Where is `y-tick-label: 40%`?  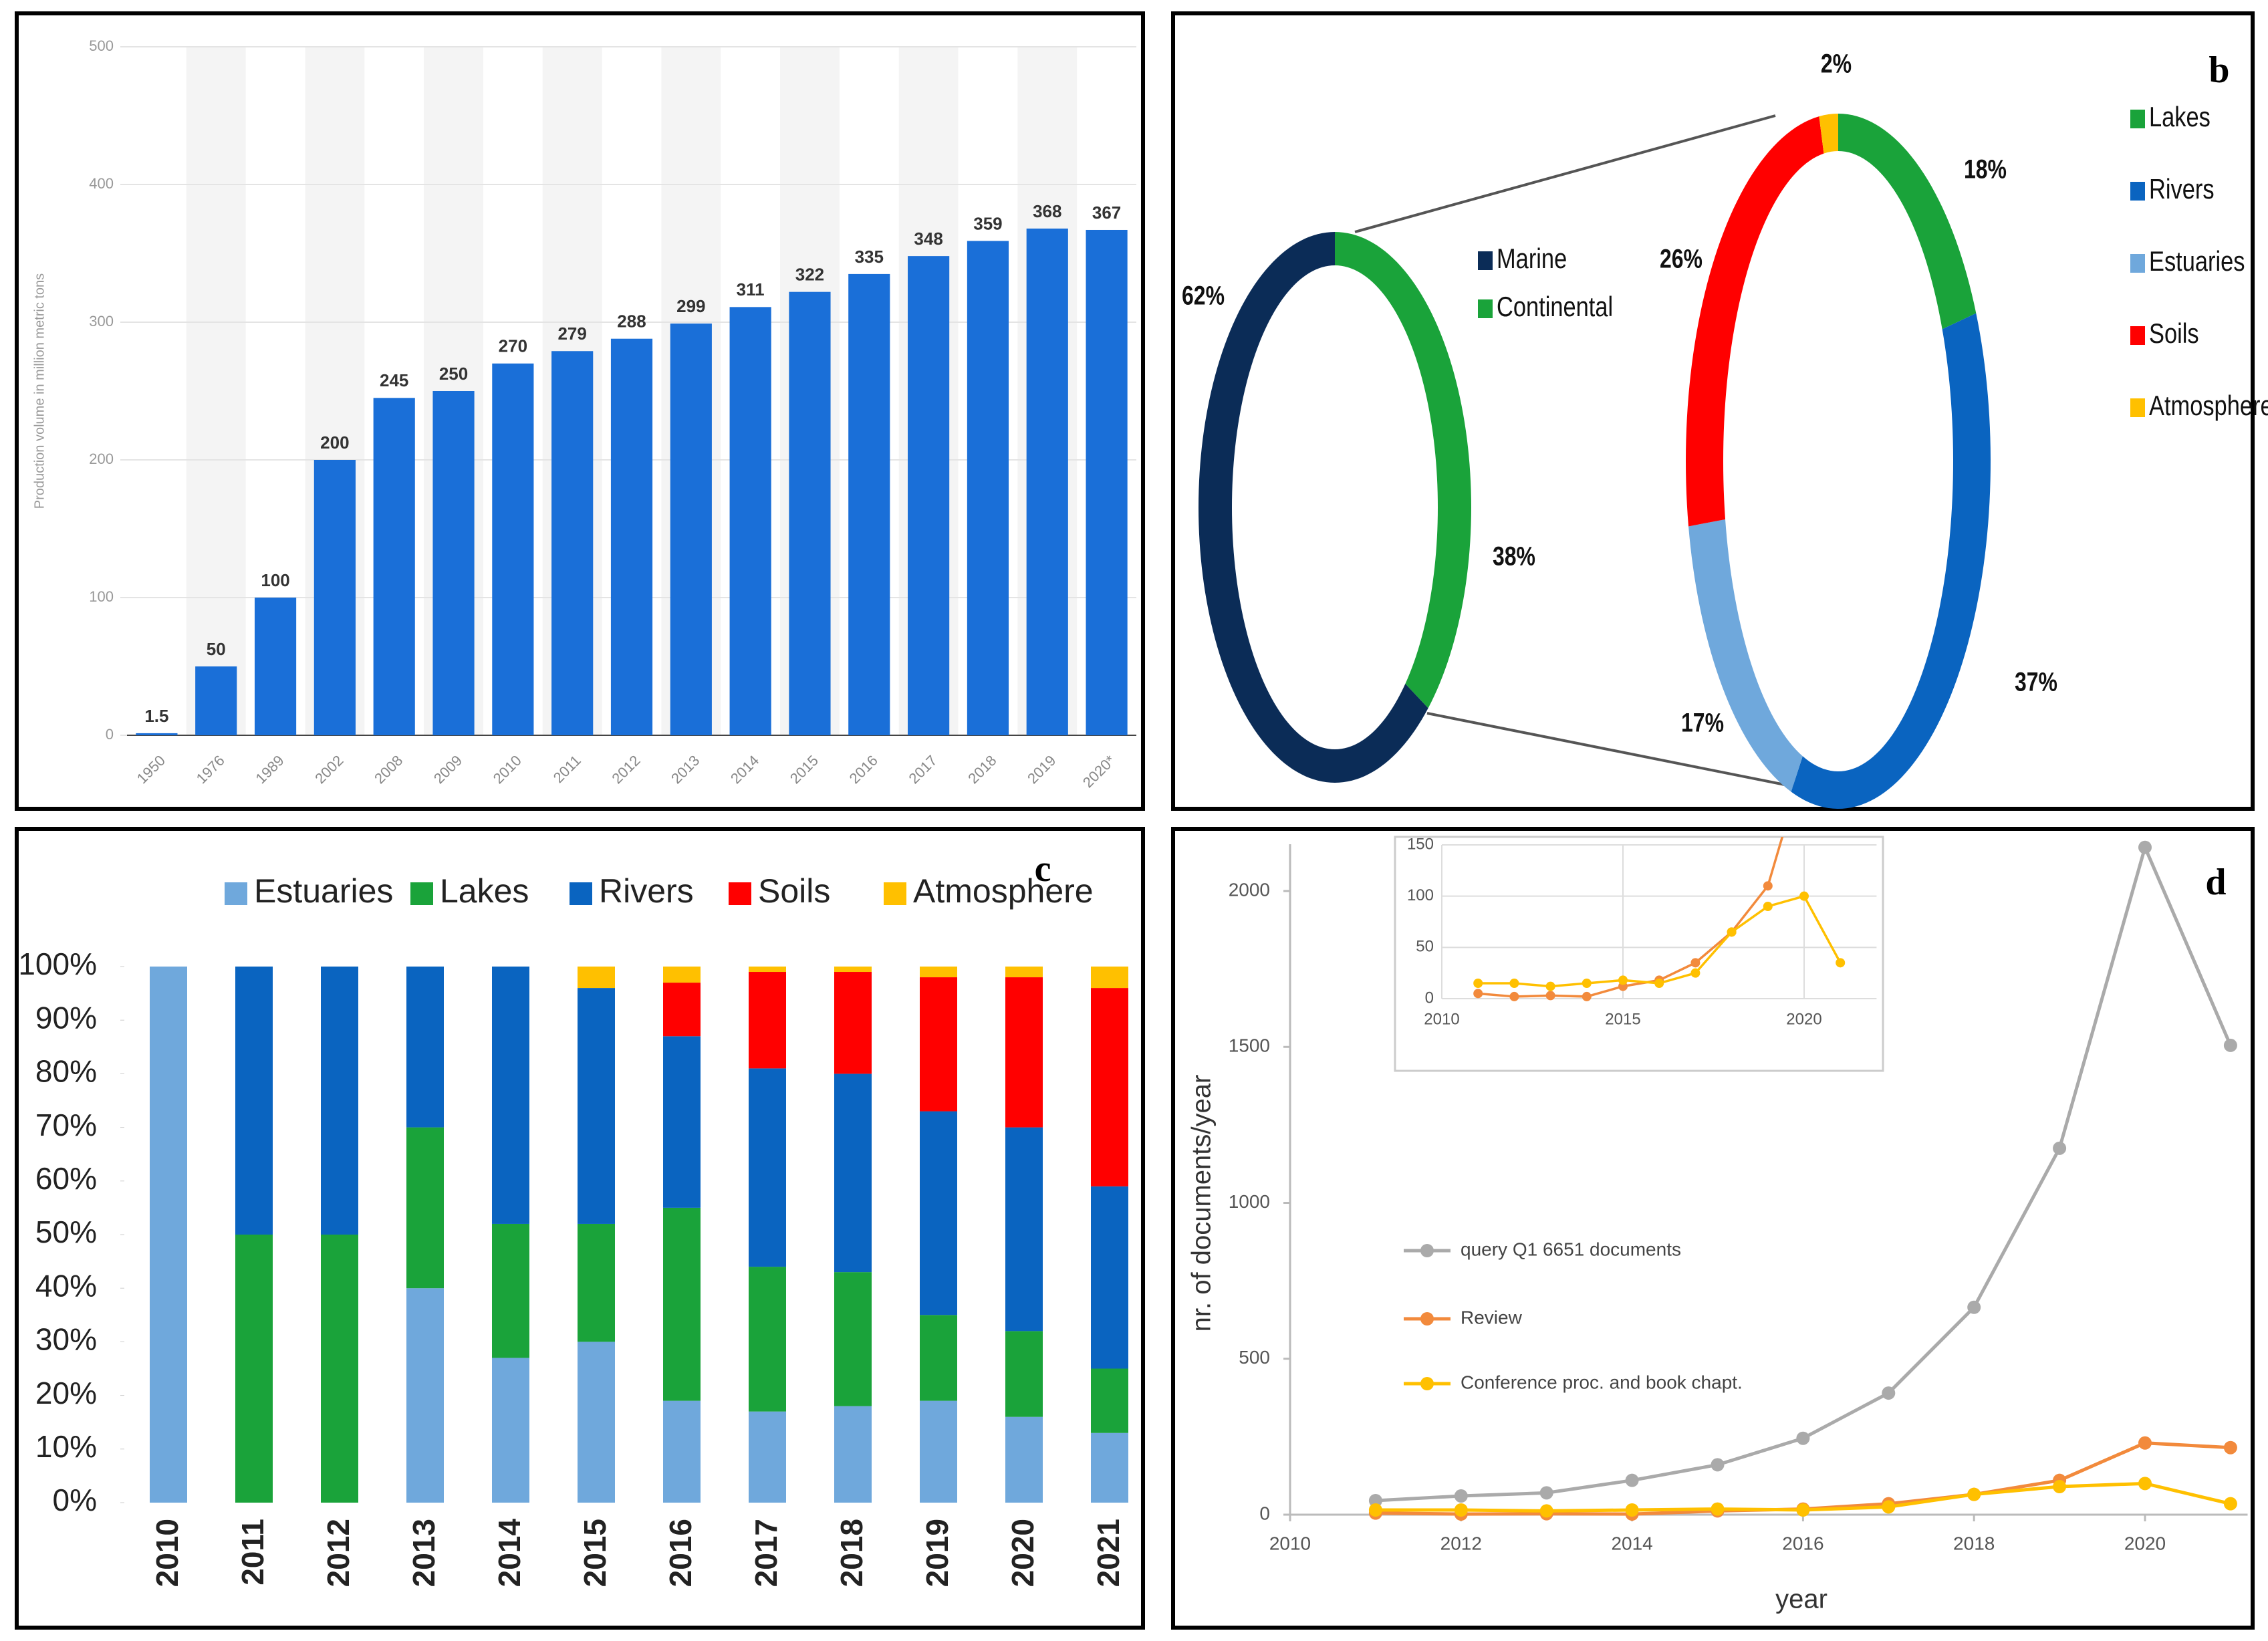
y-tick-label: 40% is located at coordinates (66, 1285).